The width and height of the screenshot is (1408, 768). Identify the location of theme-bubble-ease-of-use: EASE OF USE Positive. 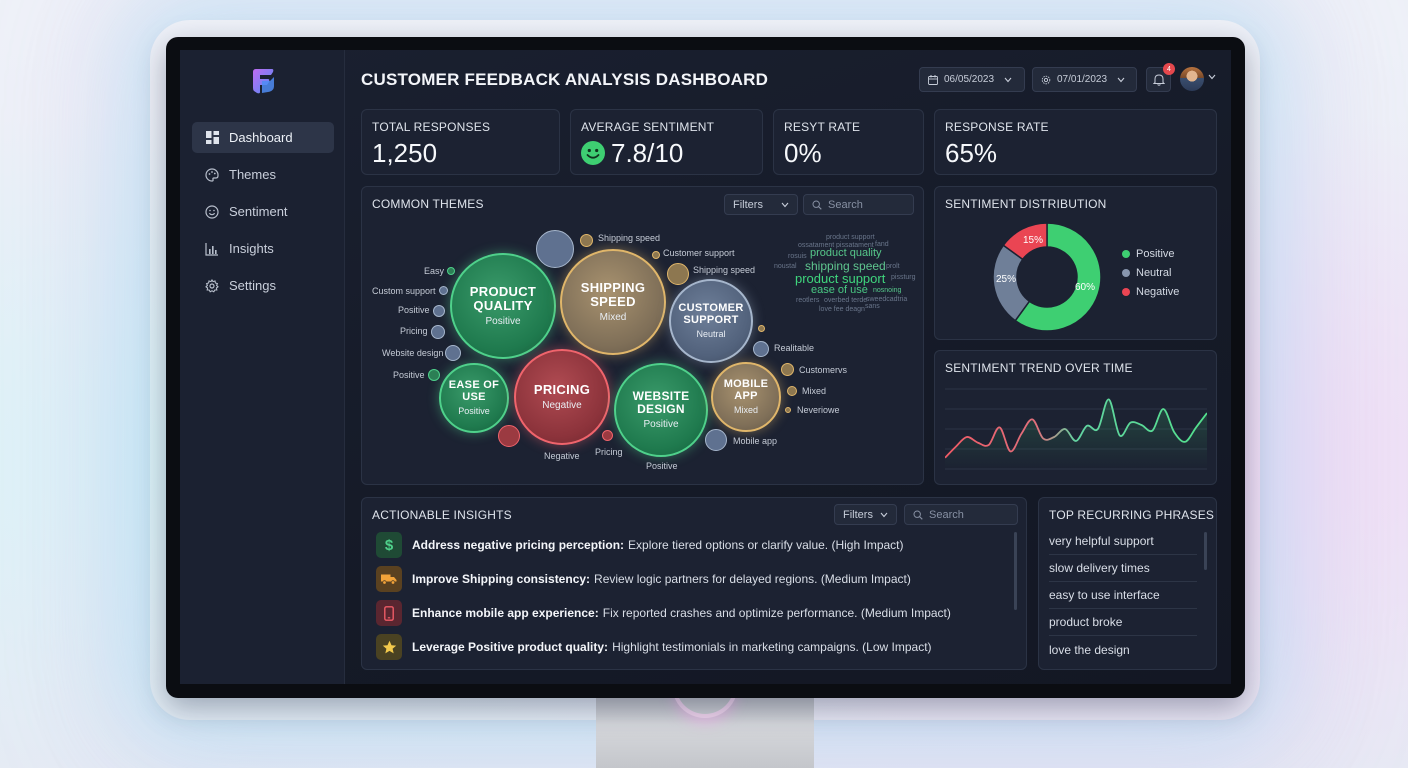
(474, 398).